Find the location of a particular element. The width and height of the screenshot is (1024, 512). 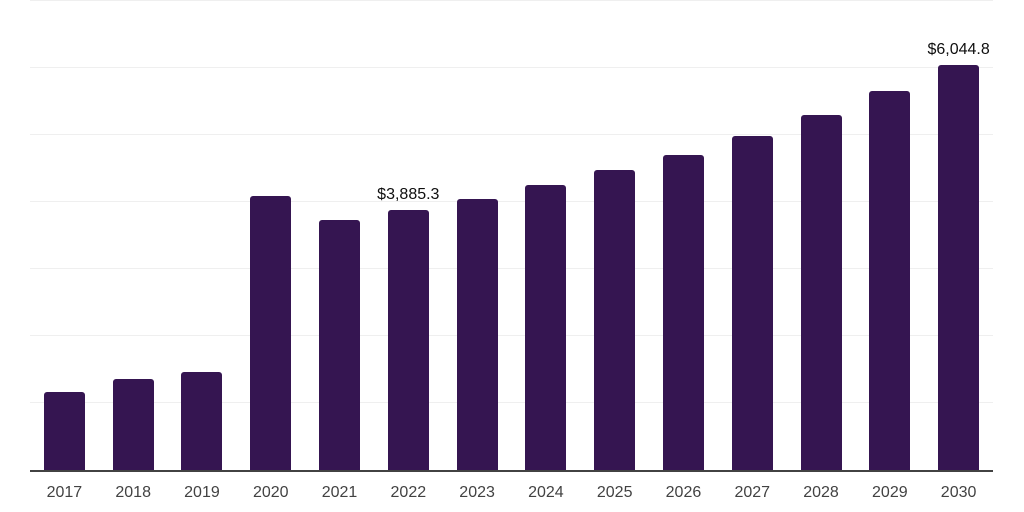

bar-2028 is located at coordinates (821, 292).